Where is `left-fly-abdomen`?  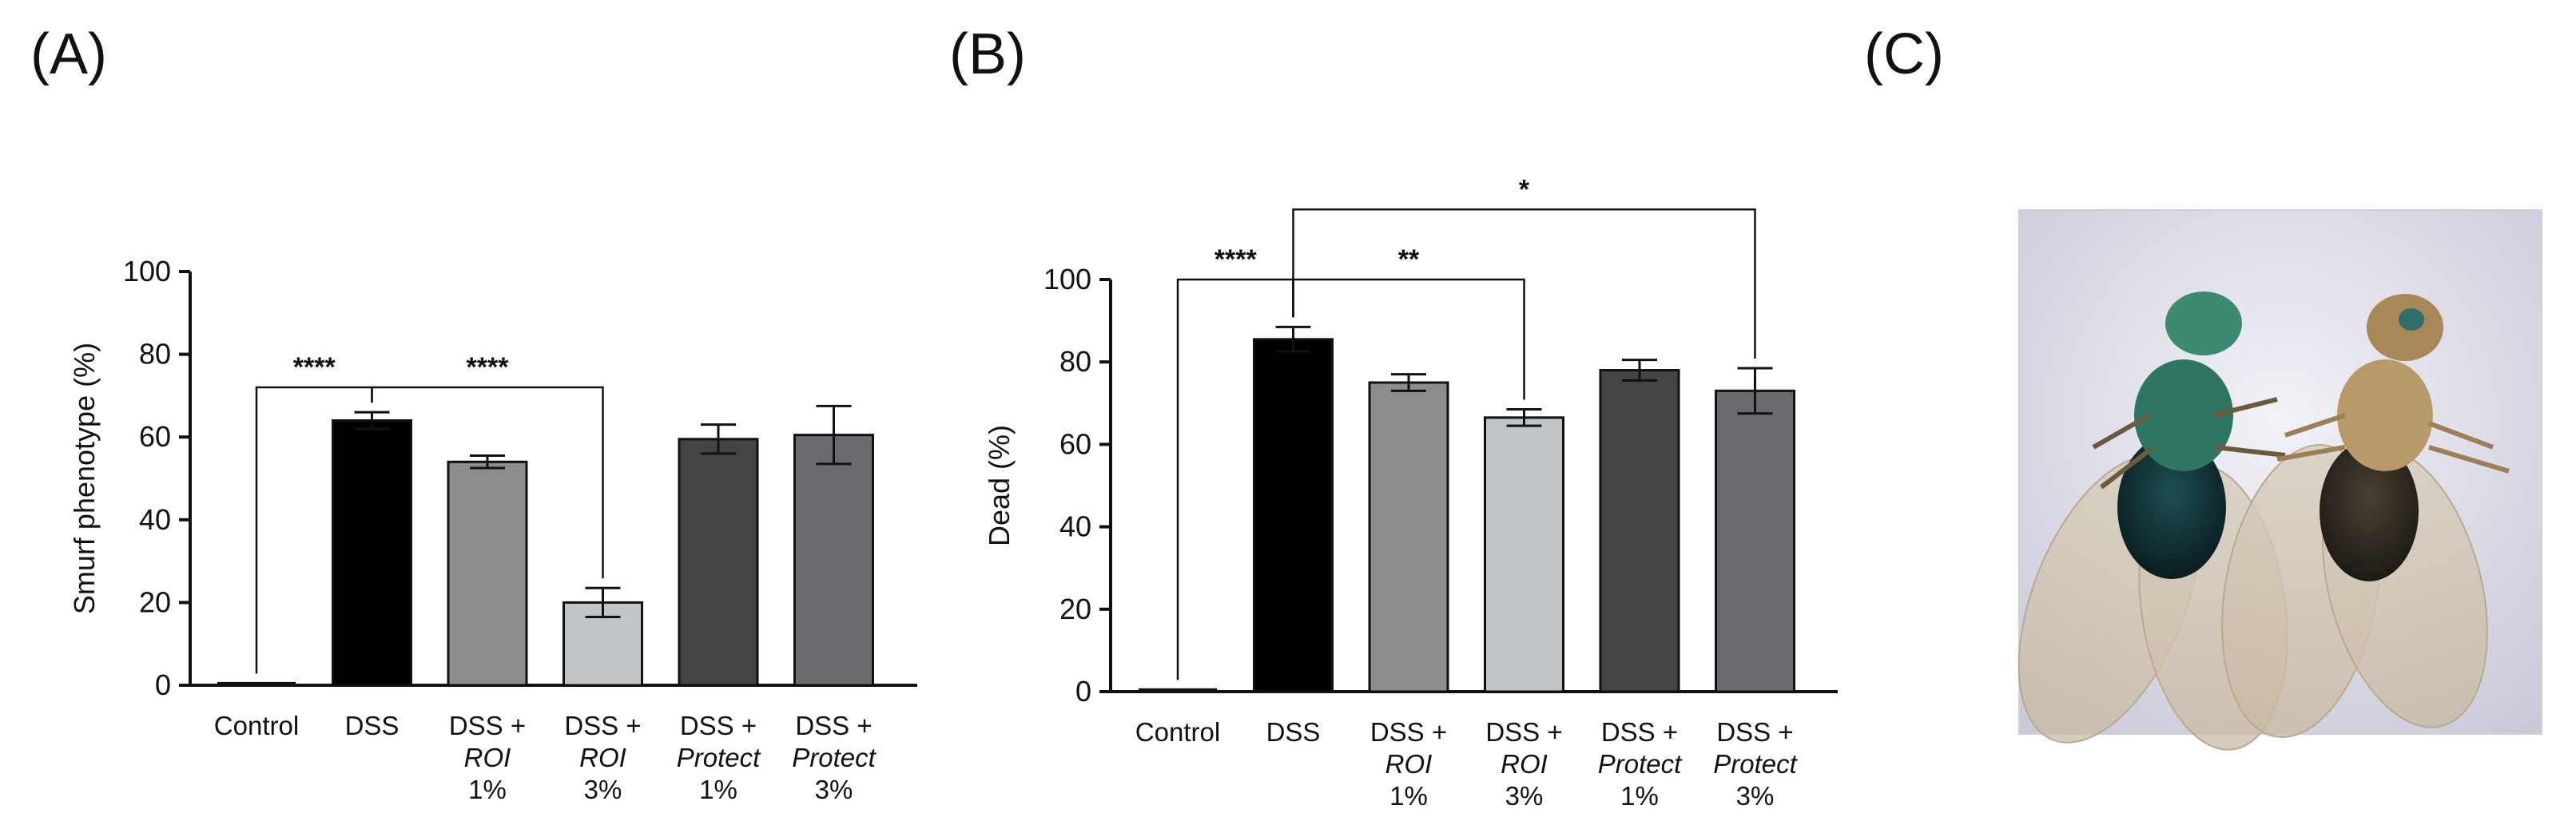 left-fly-abdomen is located at coordinates (2171, 507).